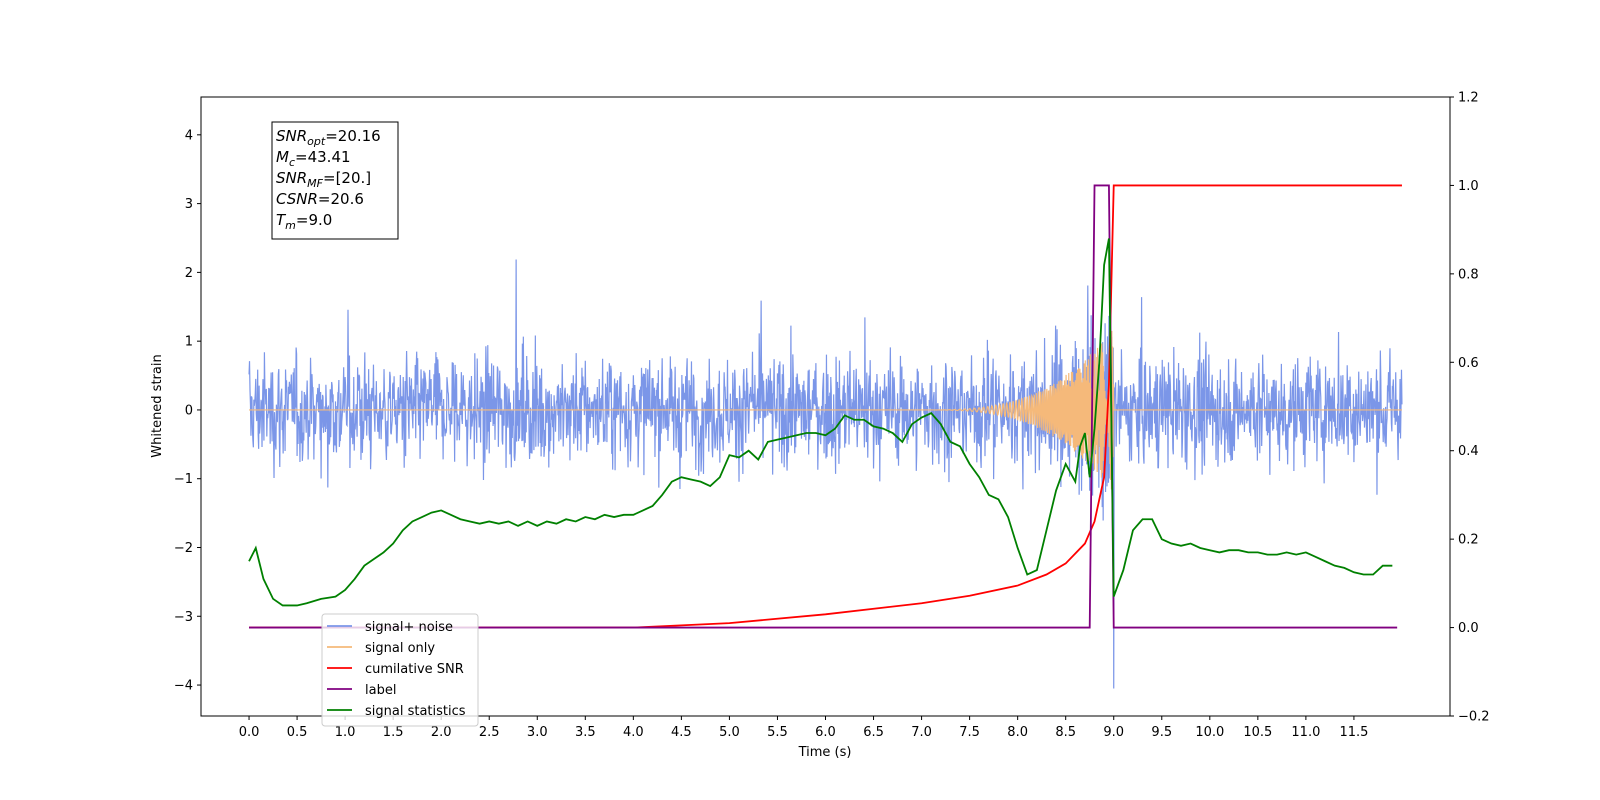  I want to click on y2-tick-label: 0.0, so click(1468, 628).